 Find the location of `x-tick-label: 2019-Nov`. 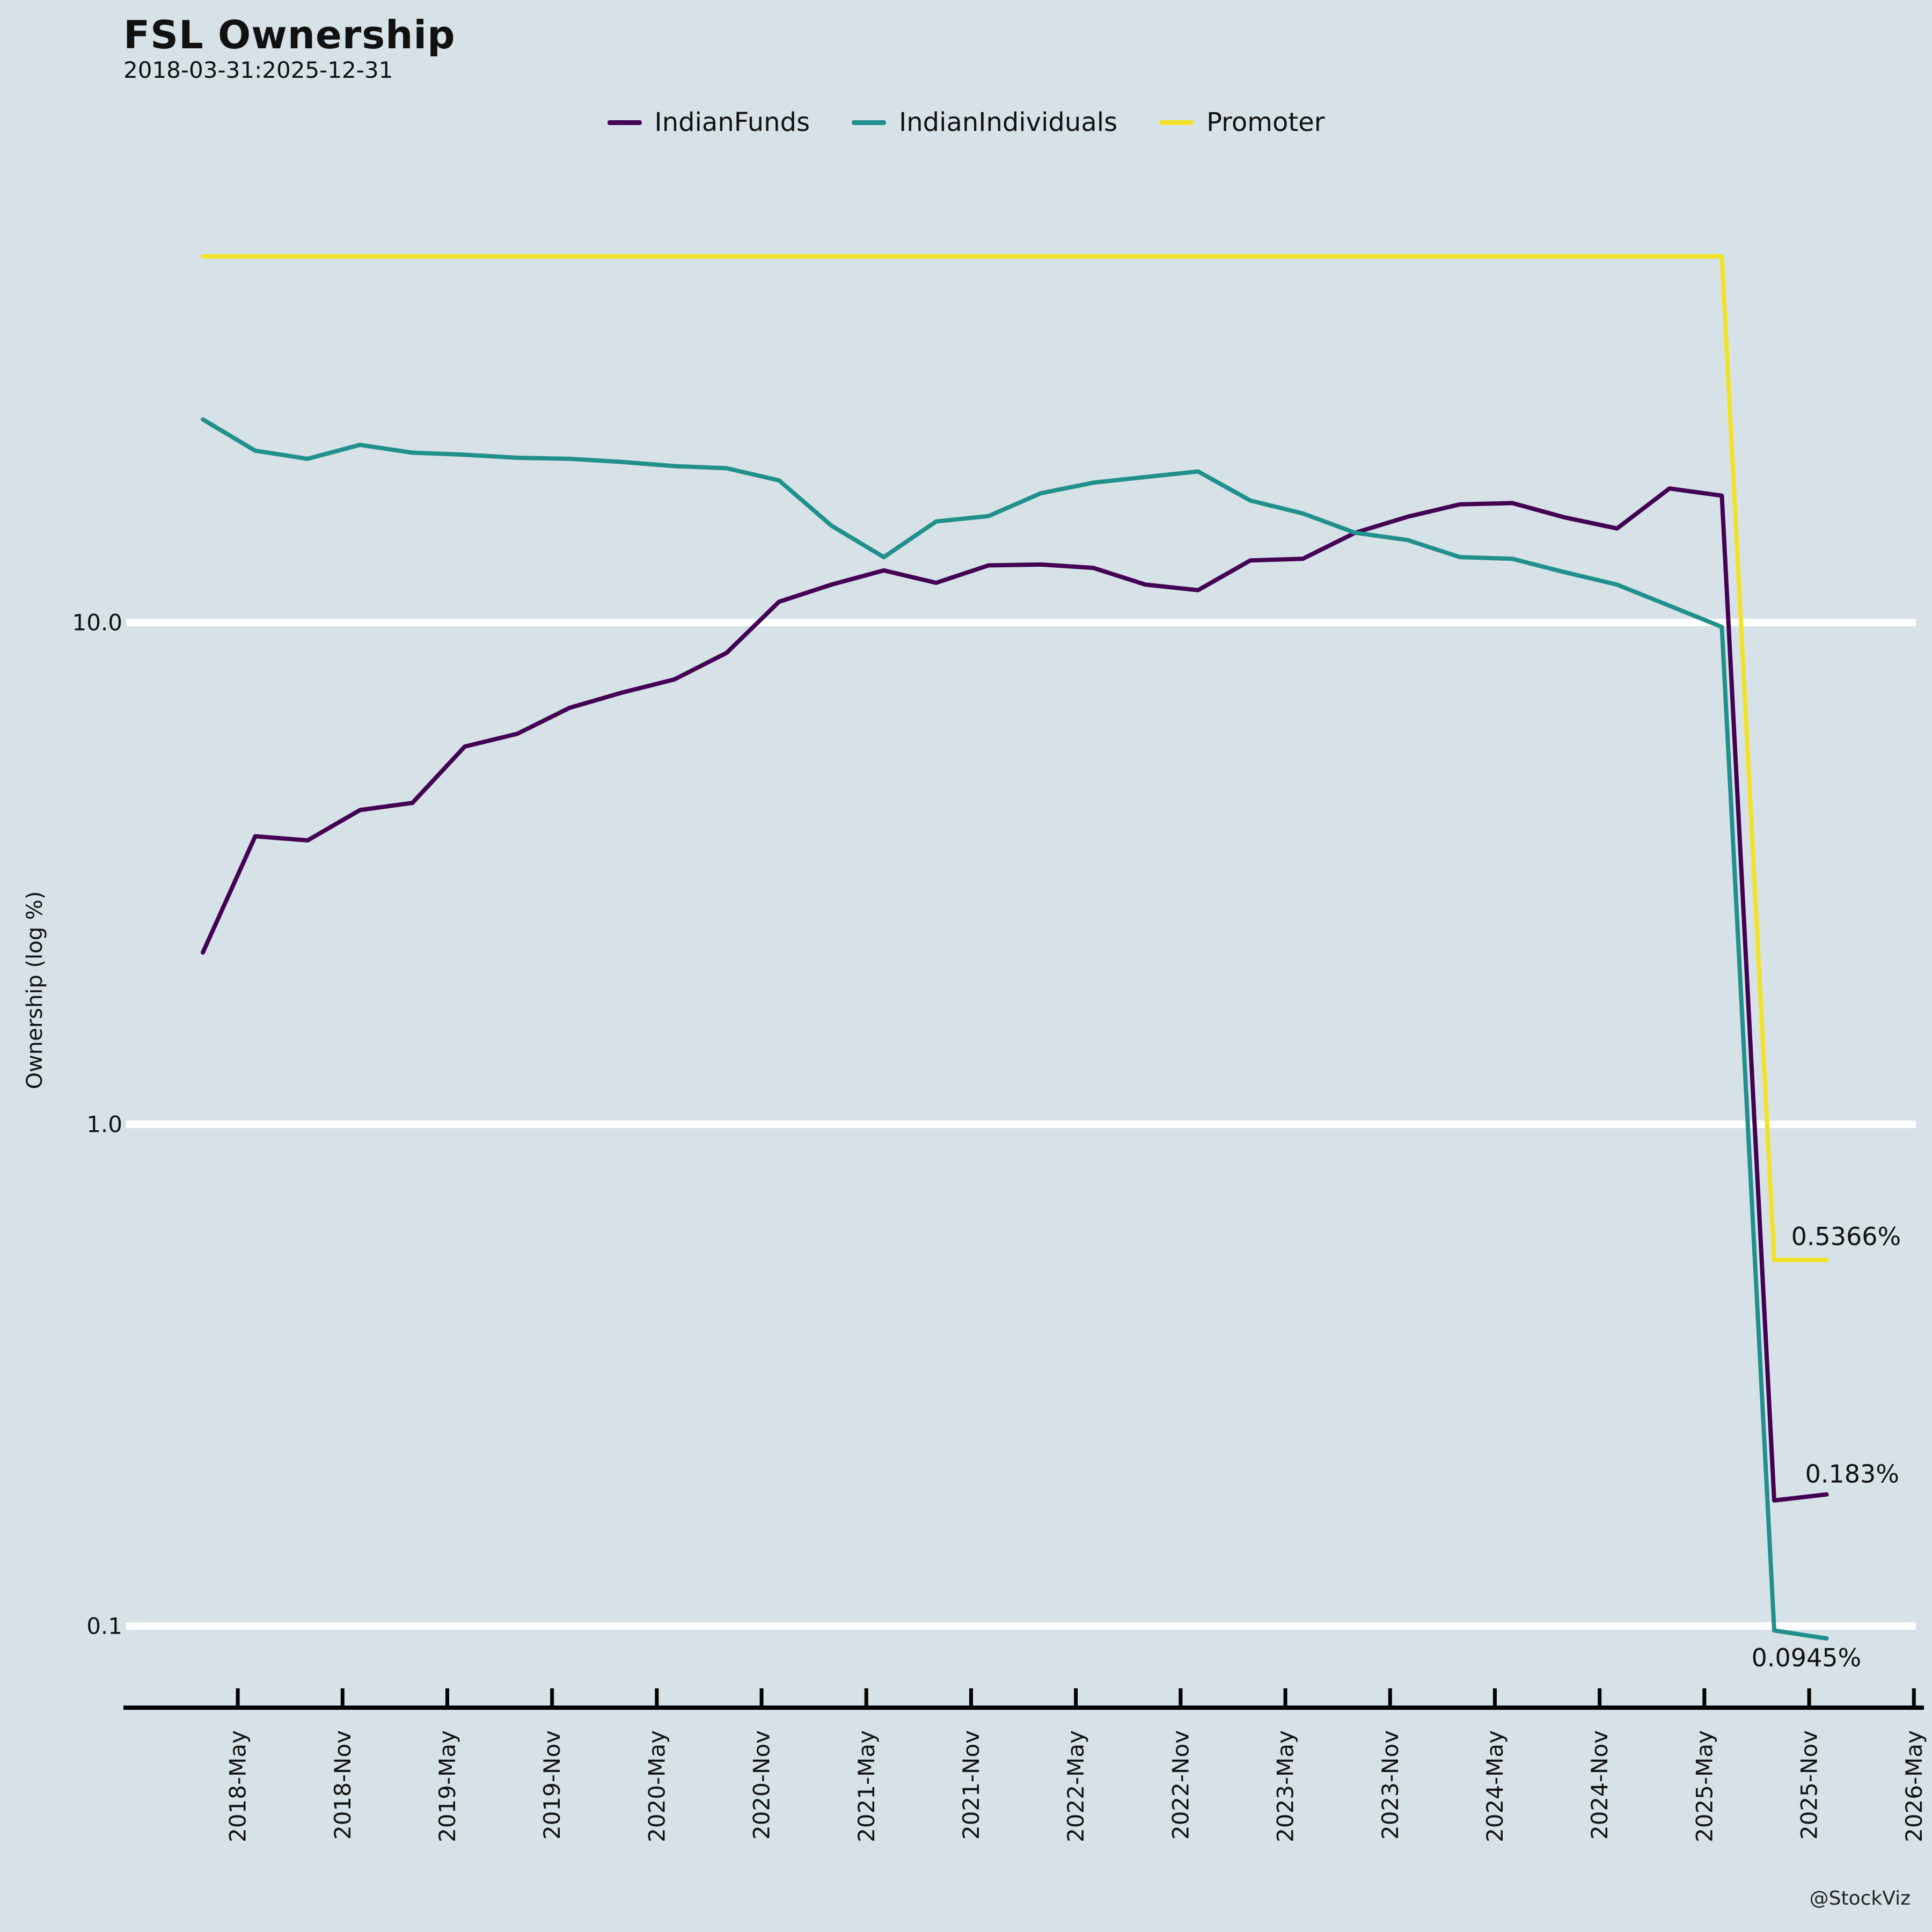

x-tick-label: 2019-Nov is located at coordinates (552, 1785).